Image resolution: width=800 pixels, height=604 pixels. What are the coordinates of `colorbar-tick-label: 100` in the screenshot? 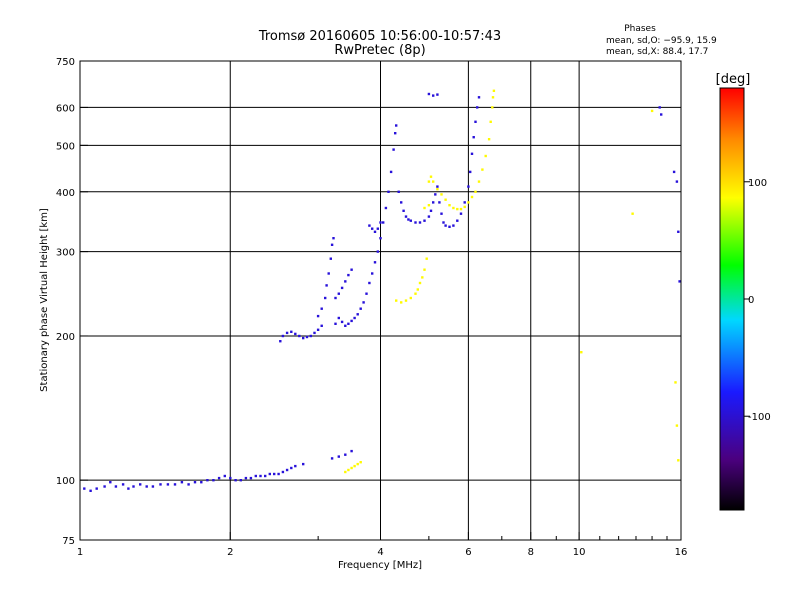 It's located at (757, 183).